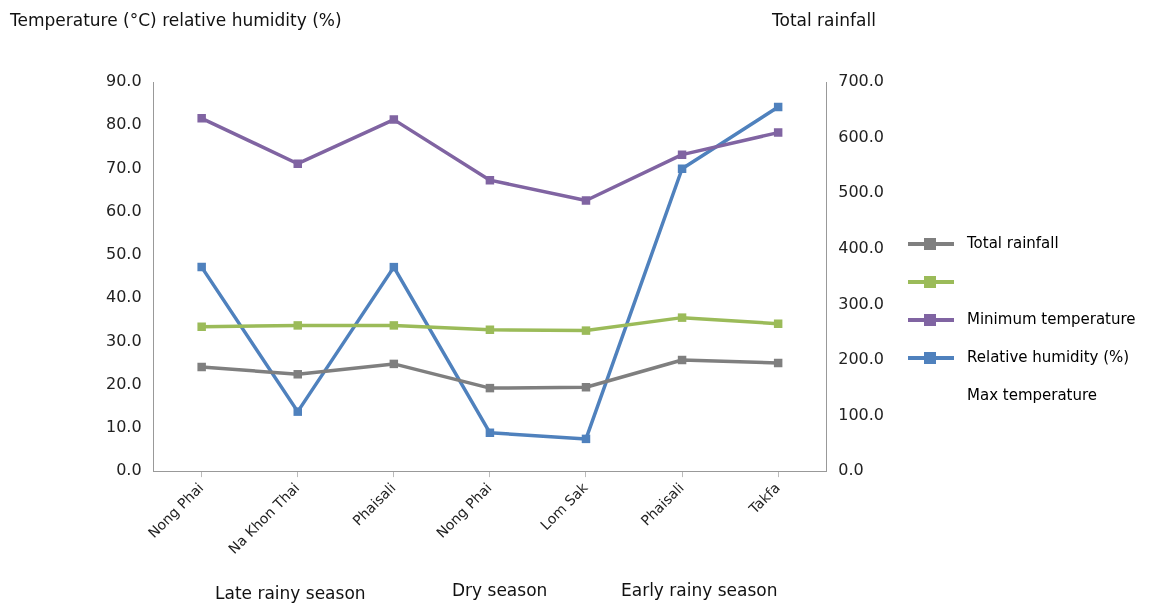  Describe the element at coordinates (124, 167) in the screenshot. I see `y-tick-label: 70.0` at that location.